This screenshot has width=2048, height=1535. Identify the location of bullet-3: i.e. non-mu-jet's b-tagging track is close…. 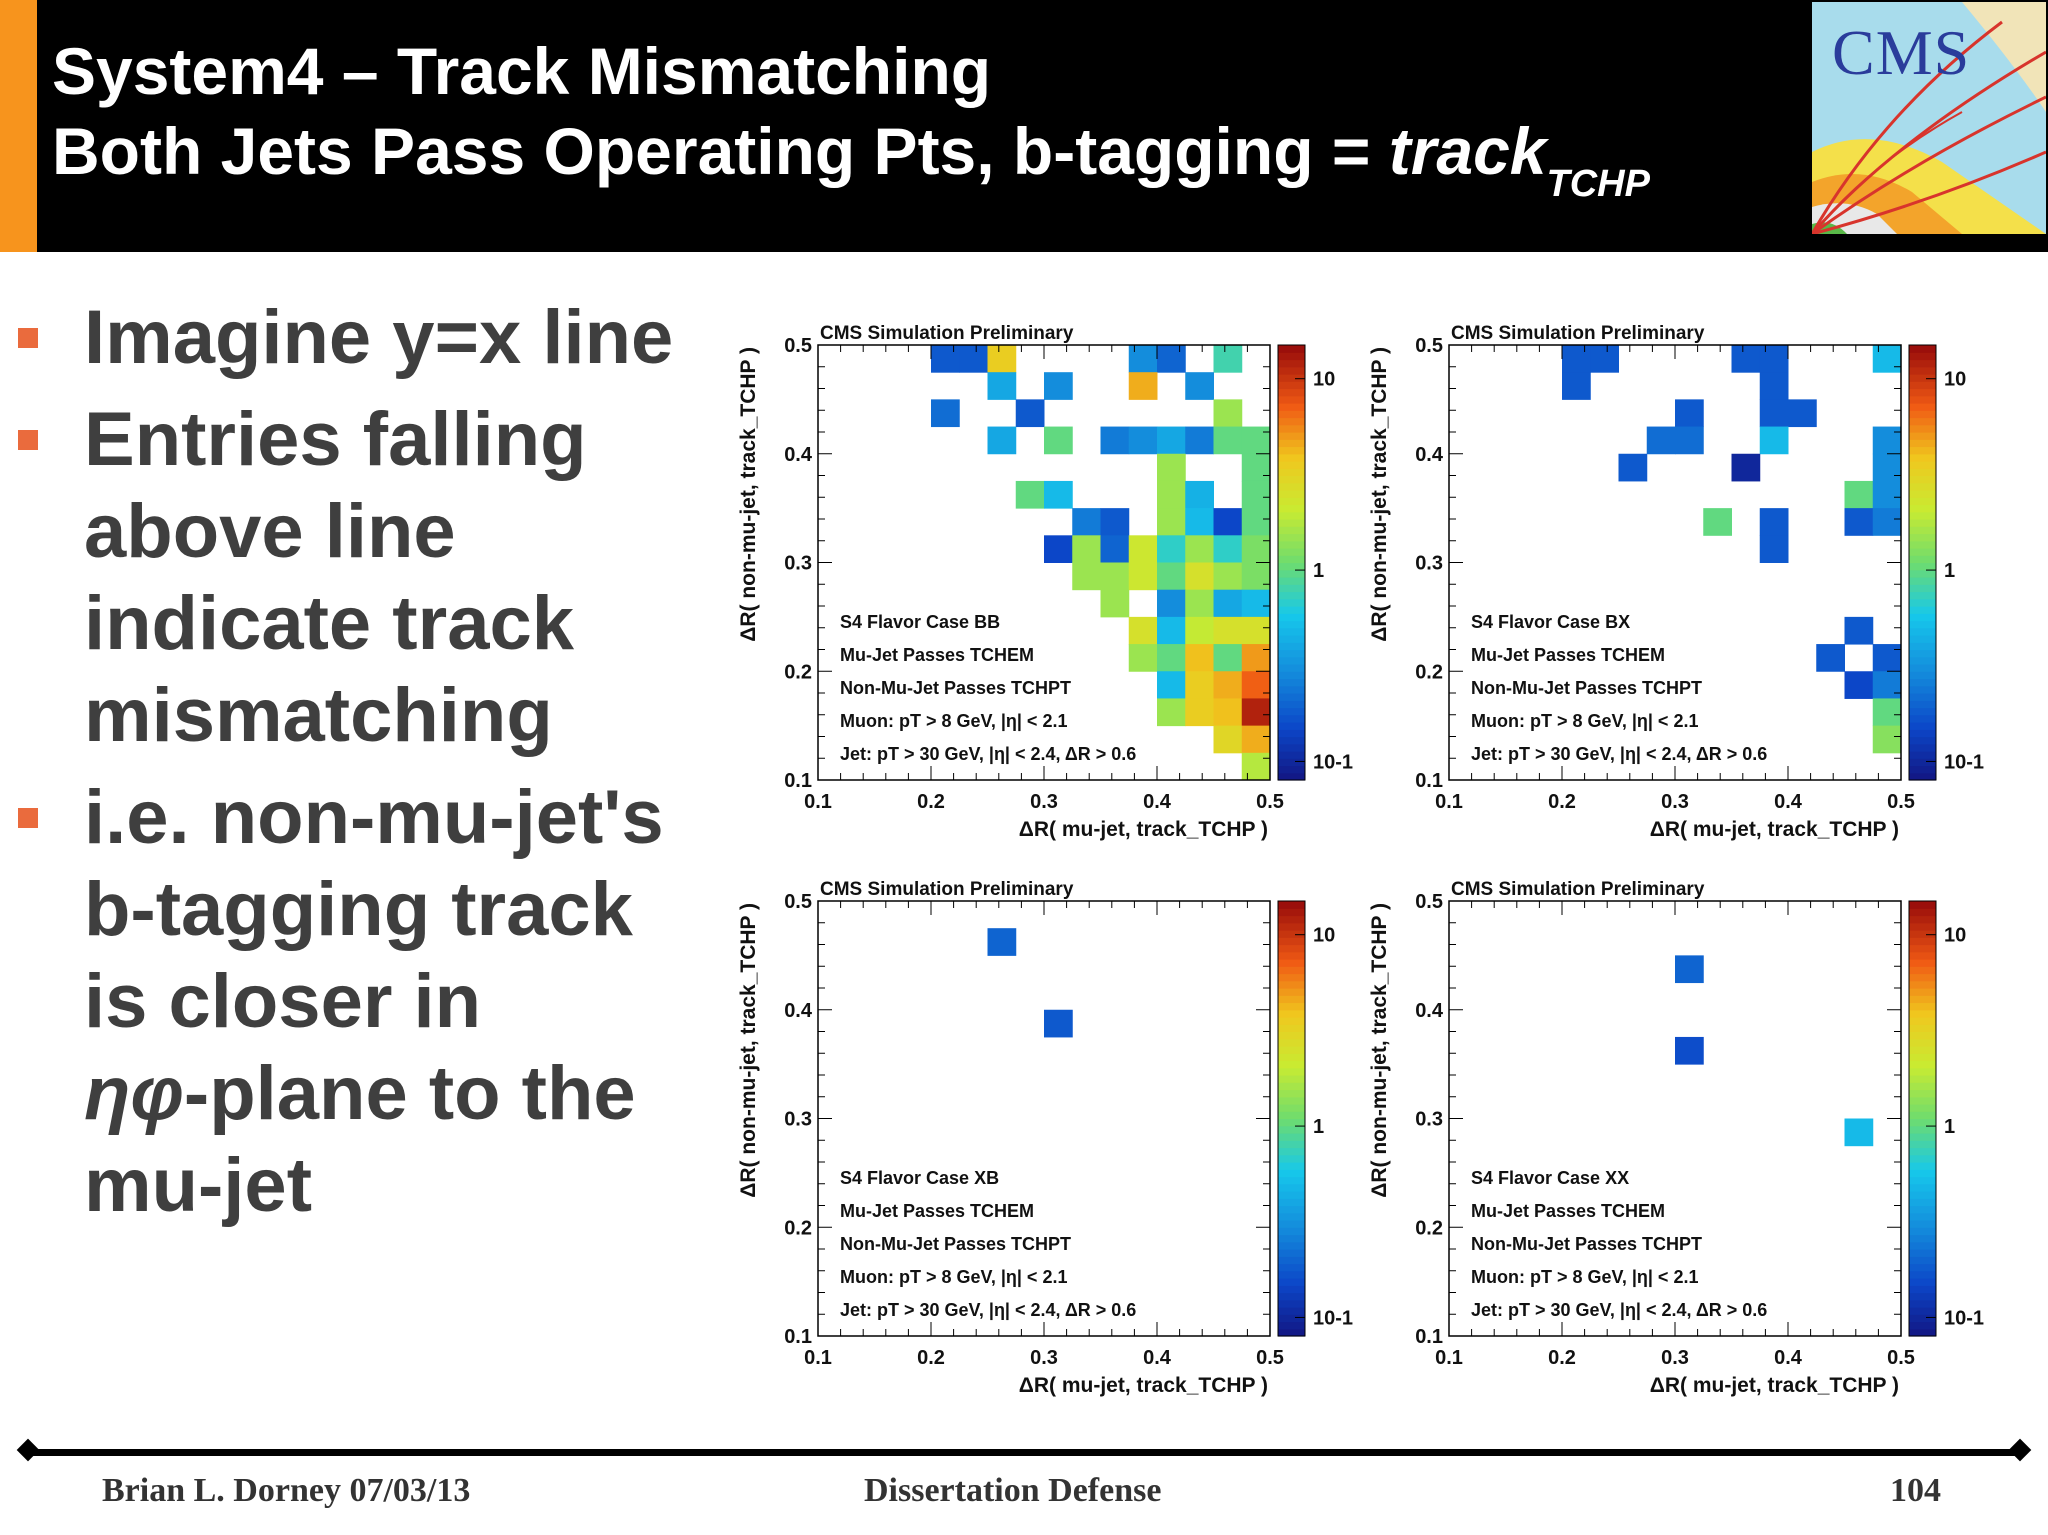
(374, 1002).